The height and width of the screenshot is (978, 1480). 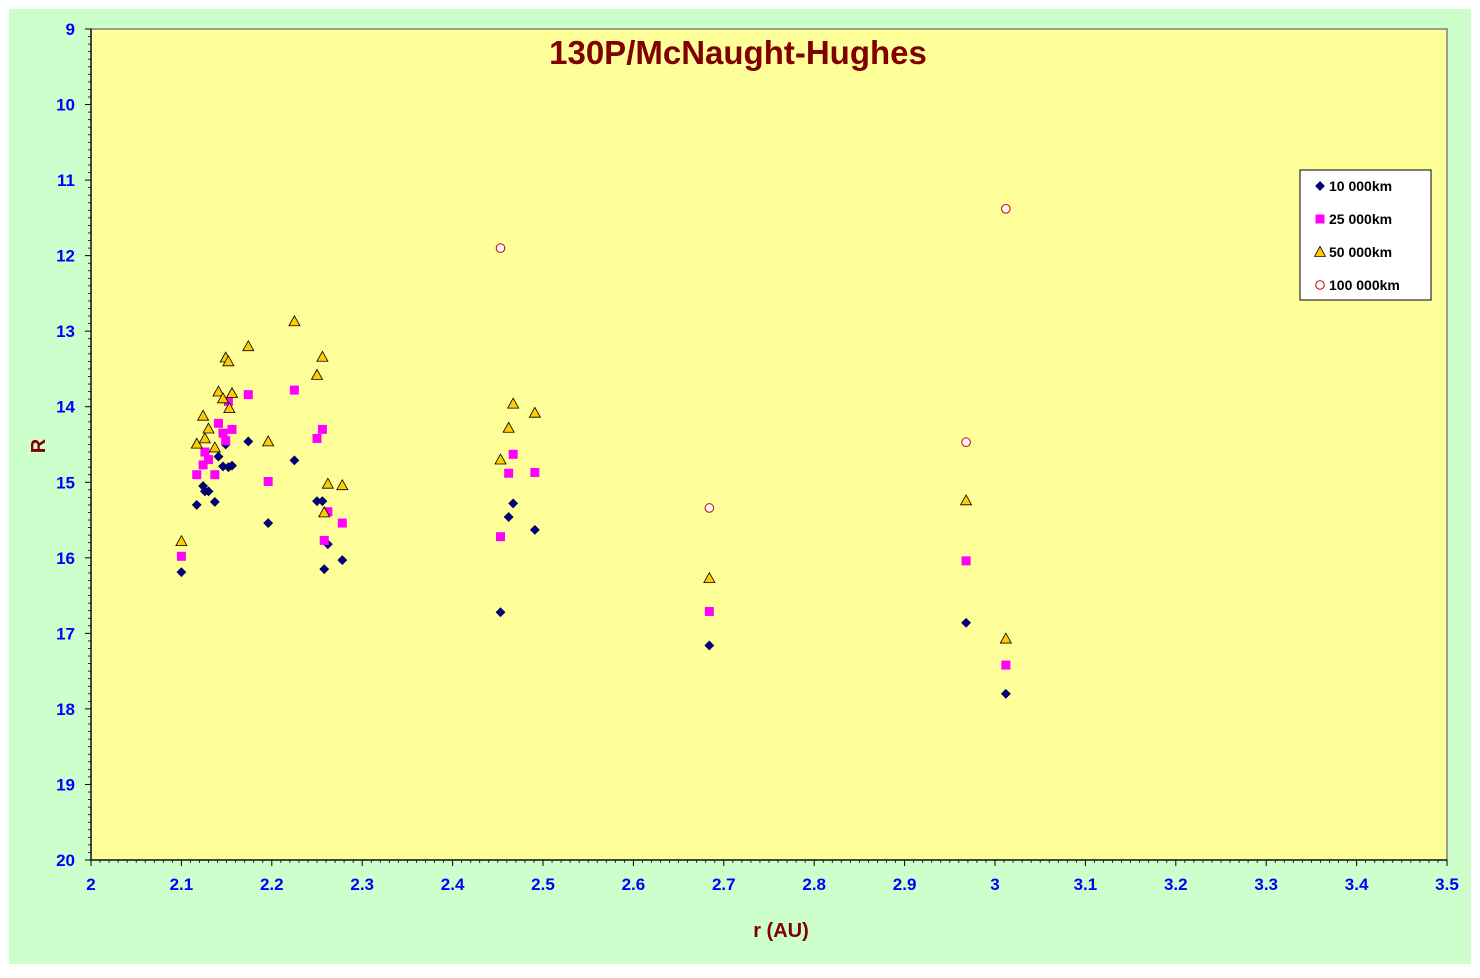 What do you see at coordinates (65, 709) in the screenshot?
I see `y-tick-label: 18` at bounding box center [65, 709].